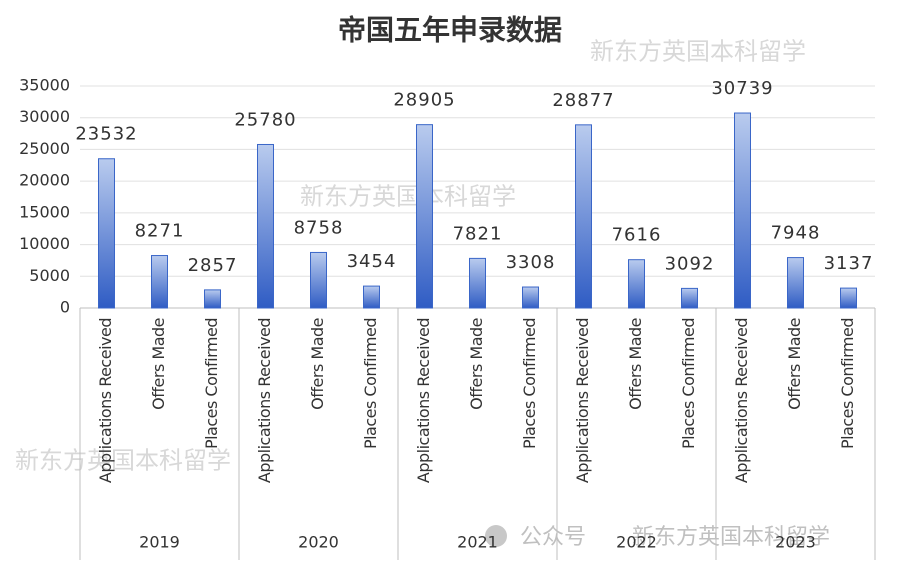 Image resolution: width=900 pixels, height=572 pixels. Describe the element at coordinates (372, 261) in the screenshot. I see `data-label: 3454` at that location.